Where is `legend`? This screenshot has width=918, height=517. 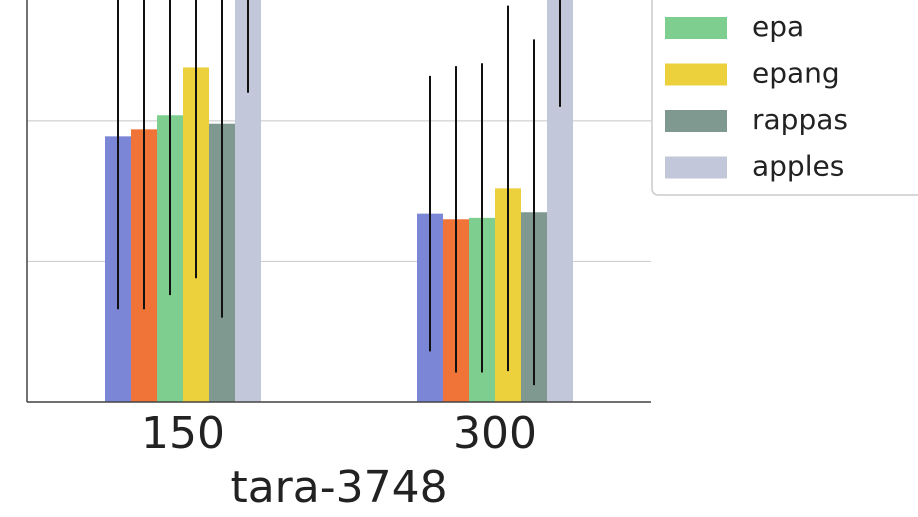
legend is located at coordinates (784, 98).